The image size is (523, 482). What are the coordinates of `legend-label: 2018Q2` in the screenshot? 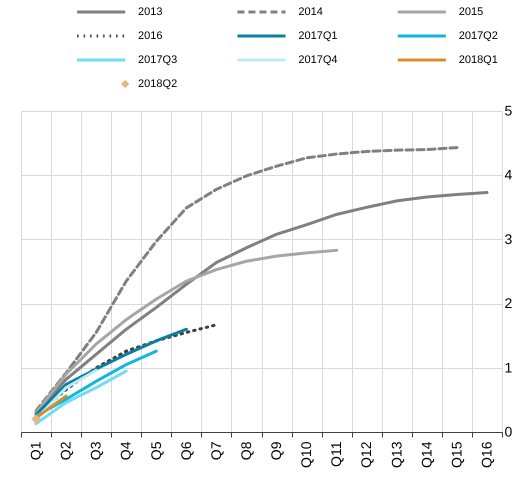 It's located at (158, 84).